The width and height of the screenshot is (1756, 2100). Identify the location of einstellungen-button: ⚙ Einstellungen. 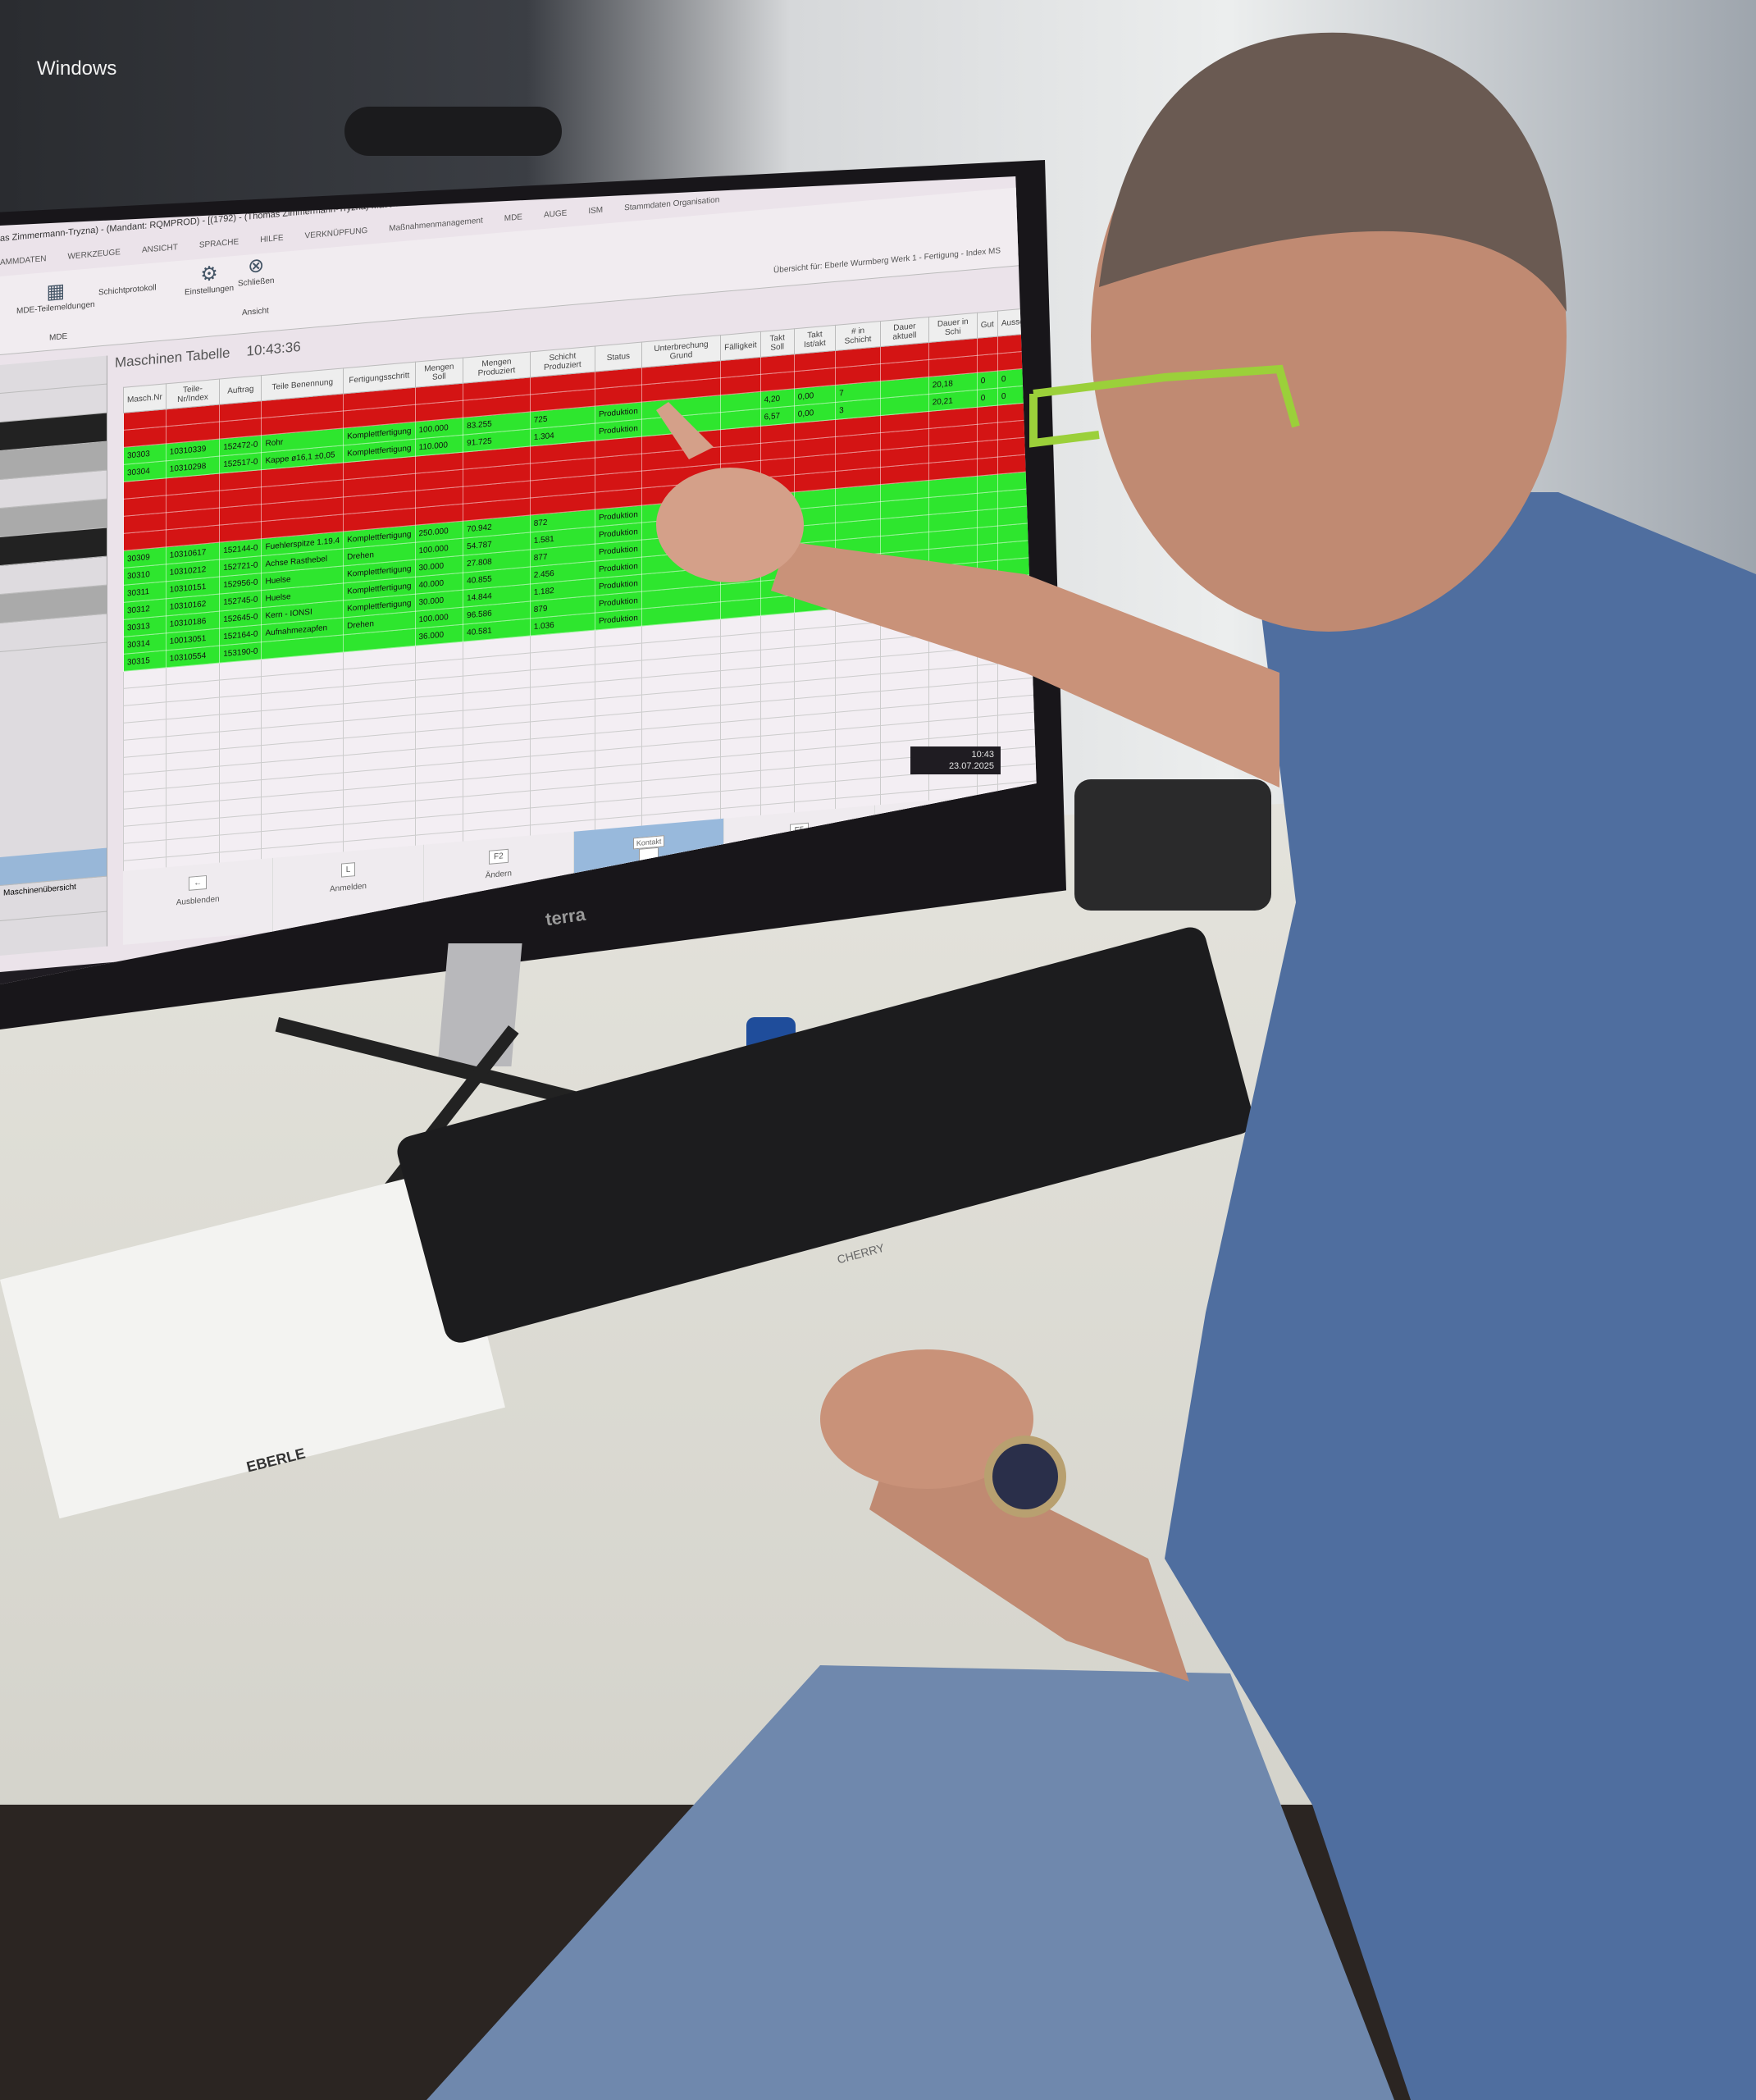
(210, 279).